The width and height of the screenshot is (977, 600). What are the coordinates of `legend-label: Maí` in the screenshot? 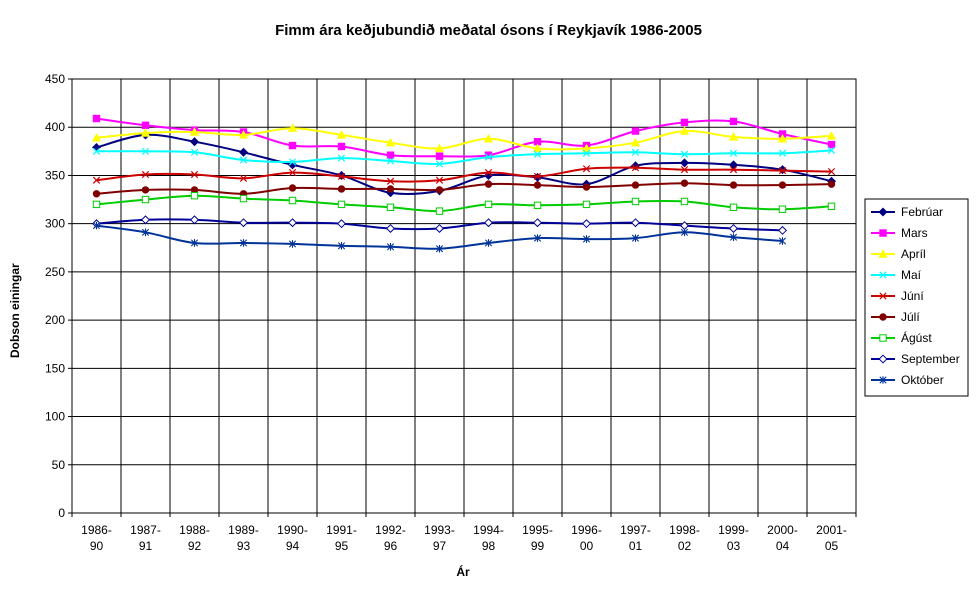 It's located at (911, 275).